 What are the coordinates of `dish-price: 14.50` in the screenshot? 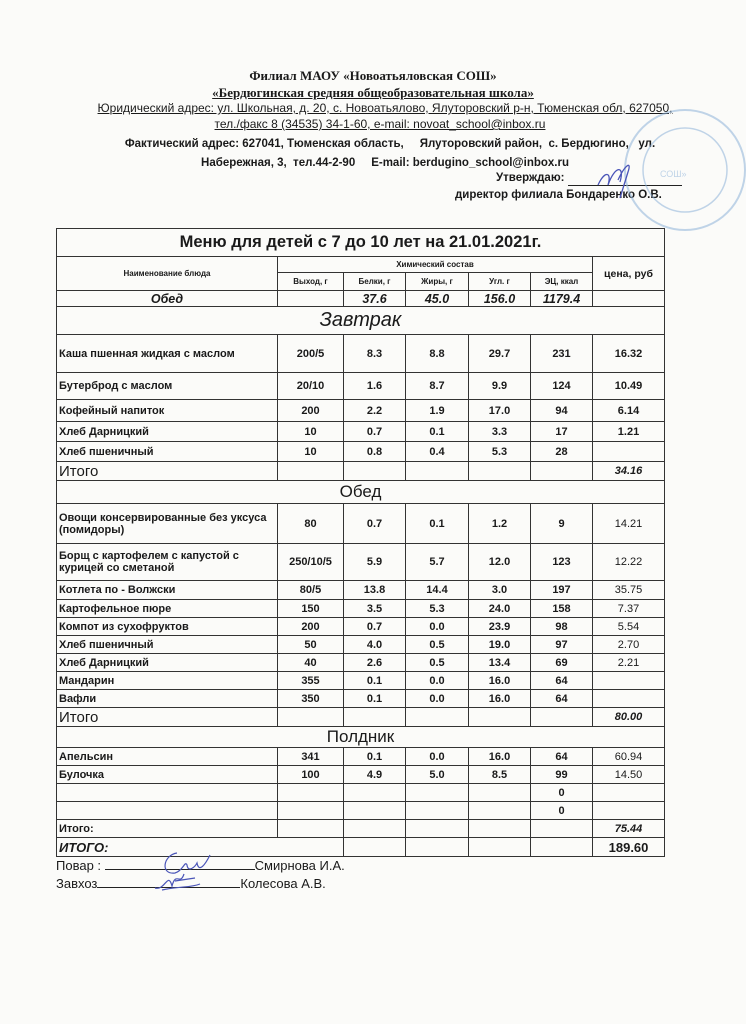 It's located at (628, 774).